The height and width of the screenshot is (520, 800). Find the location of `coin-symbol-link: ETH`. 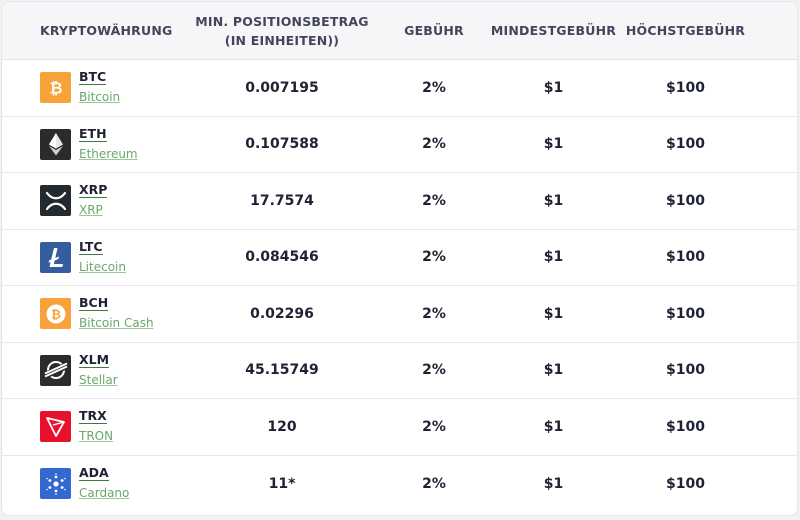

coin-symbol-link: ETH is located at coordinates (93, 133).